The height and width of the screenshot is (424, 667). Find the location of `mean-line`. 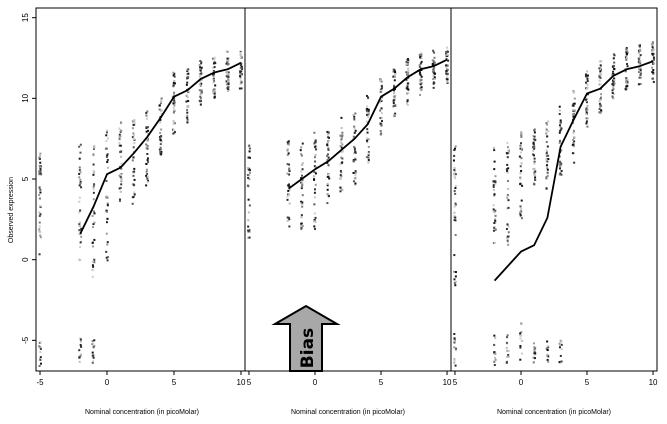

mean-line is located at coordinates (368, 124).